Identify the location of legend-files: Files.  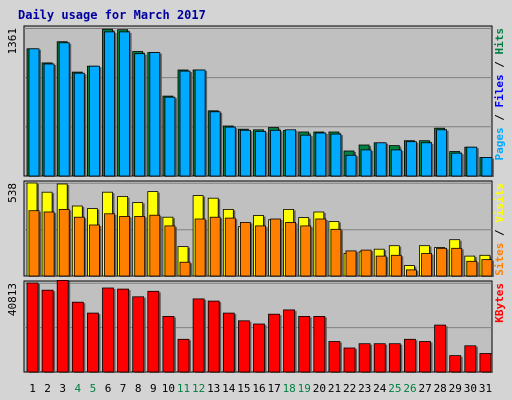
(499, 90).